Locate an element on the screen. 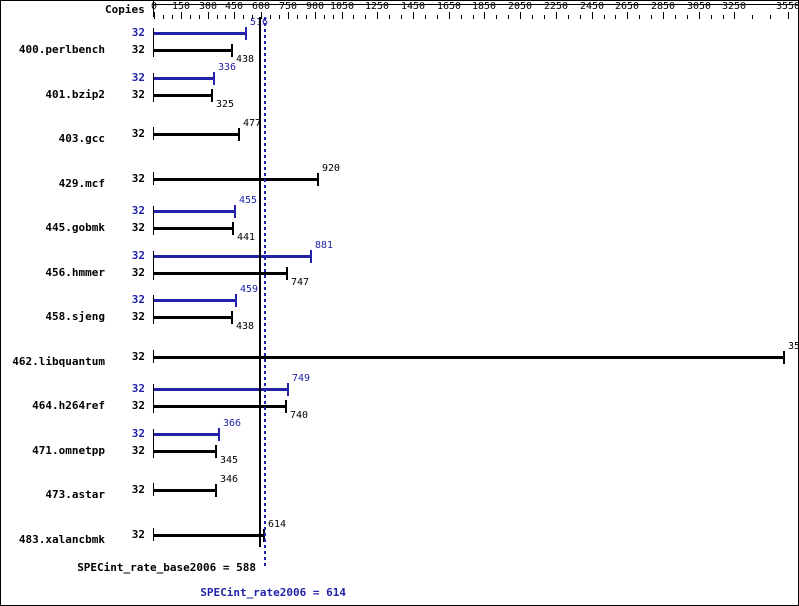 The height and width of the screenshot is (606, 799). axis-tick-label: 600 is located at coordinates (261, 6).